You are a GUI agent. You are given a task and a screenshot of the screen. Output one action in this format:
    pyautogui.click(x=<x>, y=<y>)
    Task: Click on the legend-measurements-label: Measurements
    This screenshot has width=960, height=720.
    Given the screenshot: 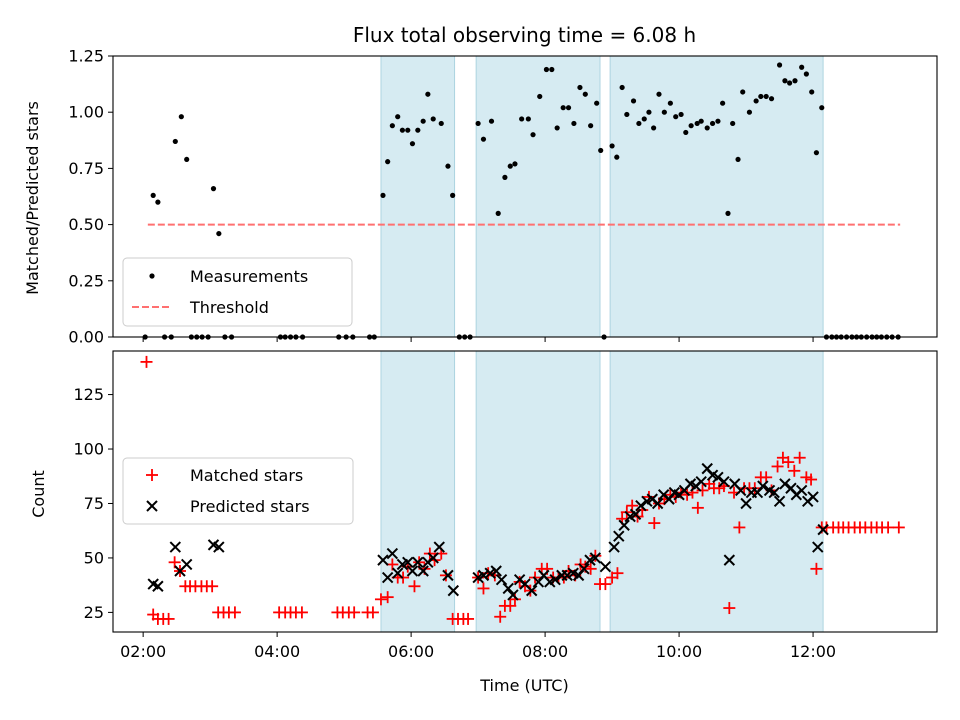 What is the action you would take?
    pyautogui.click(x=249, y=276)
    